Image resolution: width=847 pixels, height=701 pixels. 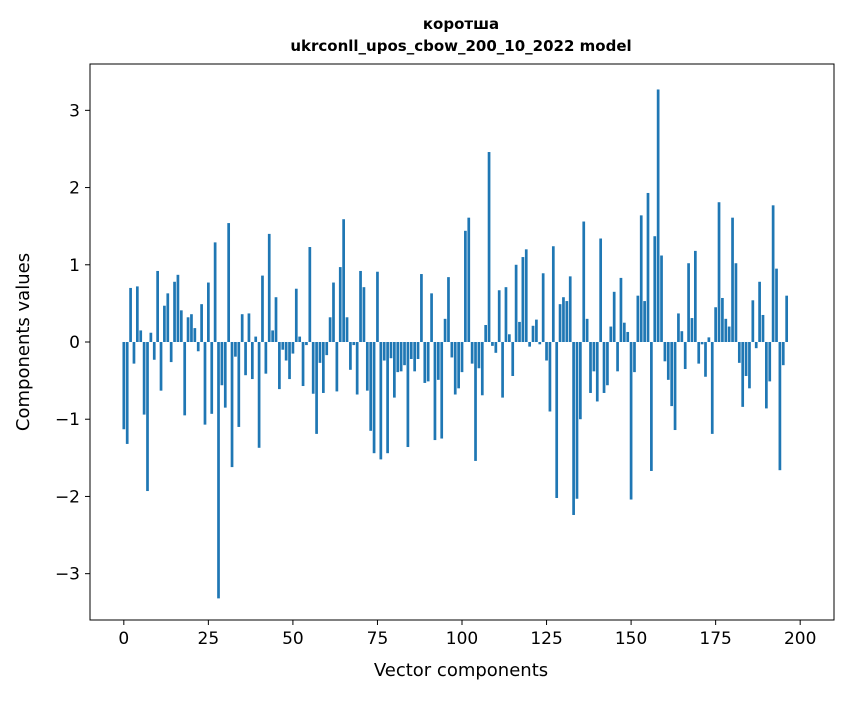 I want to click on x-tick-label: 100, so click(x=462, y=639).